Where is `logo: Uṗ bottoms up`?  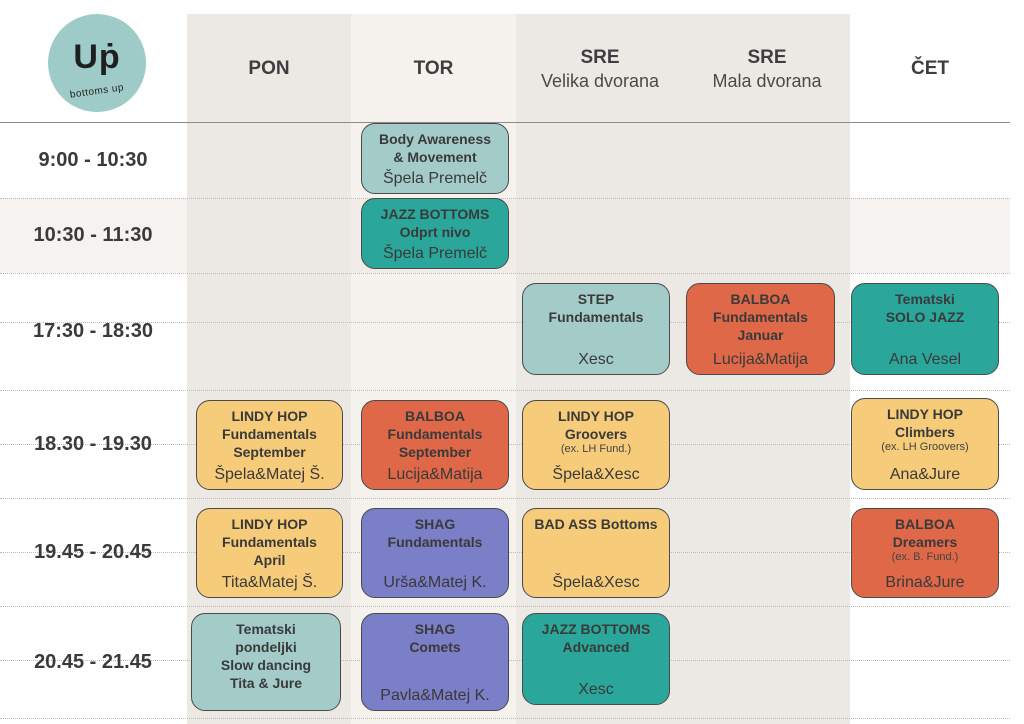 logo: Uṗ bottoms up is located at coordinates (97, 63).